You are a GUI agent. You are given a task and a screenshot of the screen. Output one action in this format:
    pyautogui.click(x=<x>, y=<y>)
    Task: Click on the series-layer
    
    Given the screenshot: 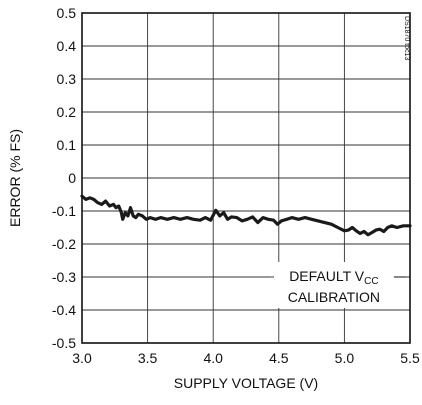 What is the action you would take?
    pyautogui.click(x=246, y=215)
    